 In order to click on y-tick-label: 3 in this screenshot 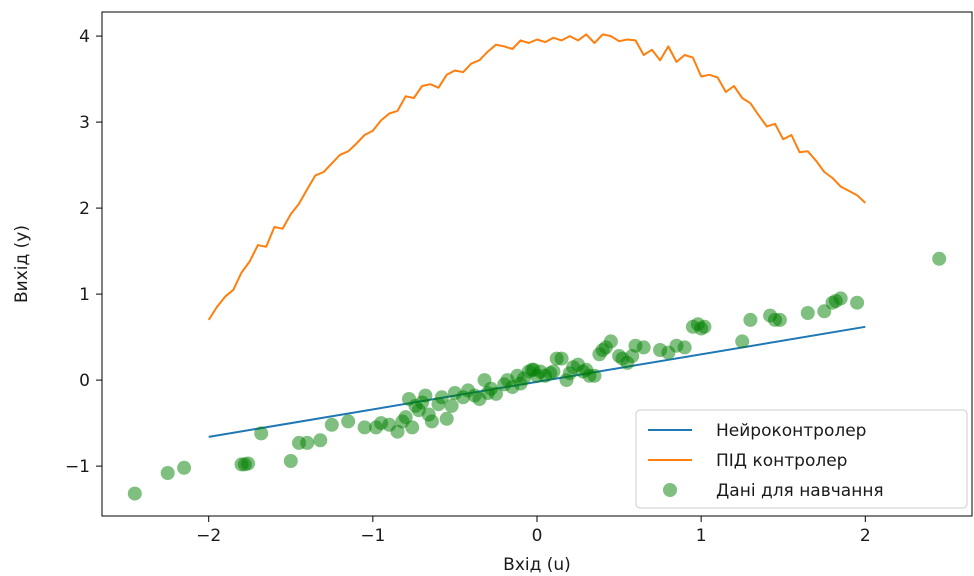, I will do `click(84, 123)`.